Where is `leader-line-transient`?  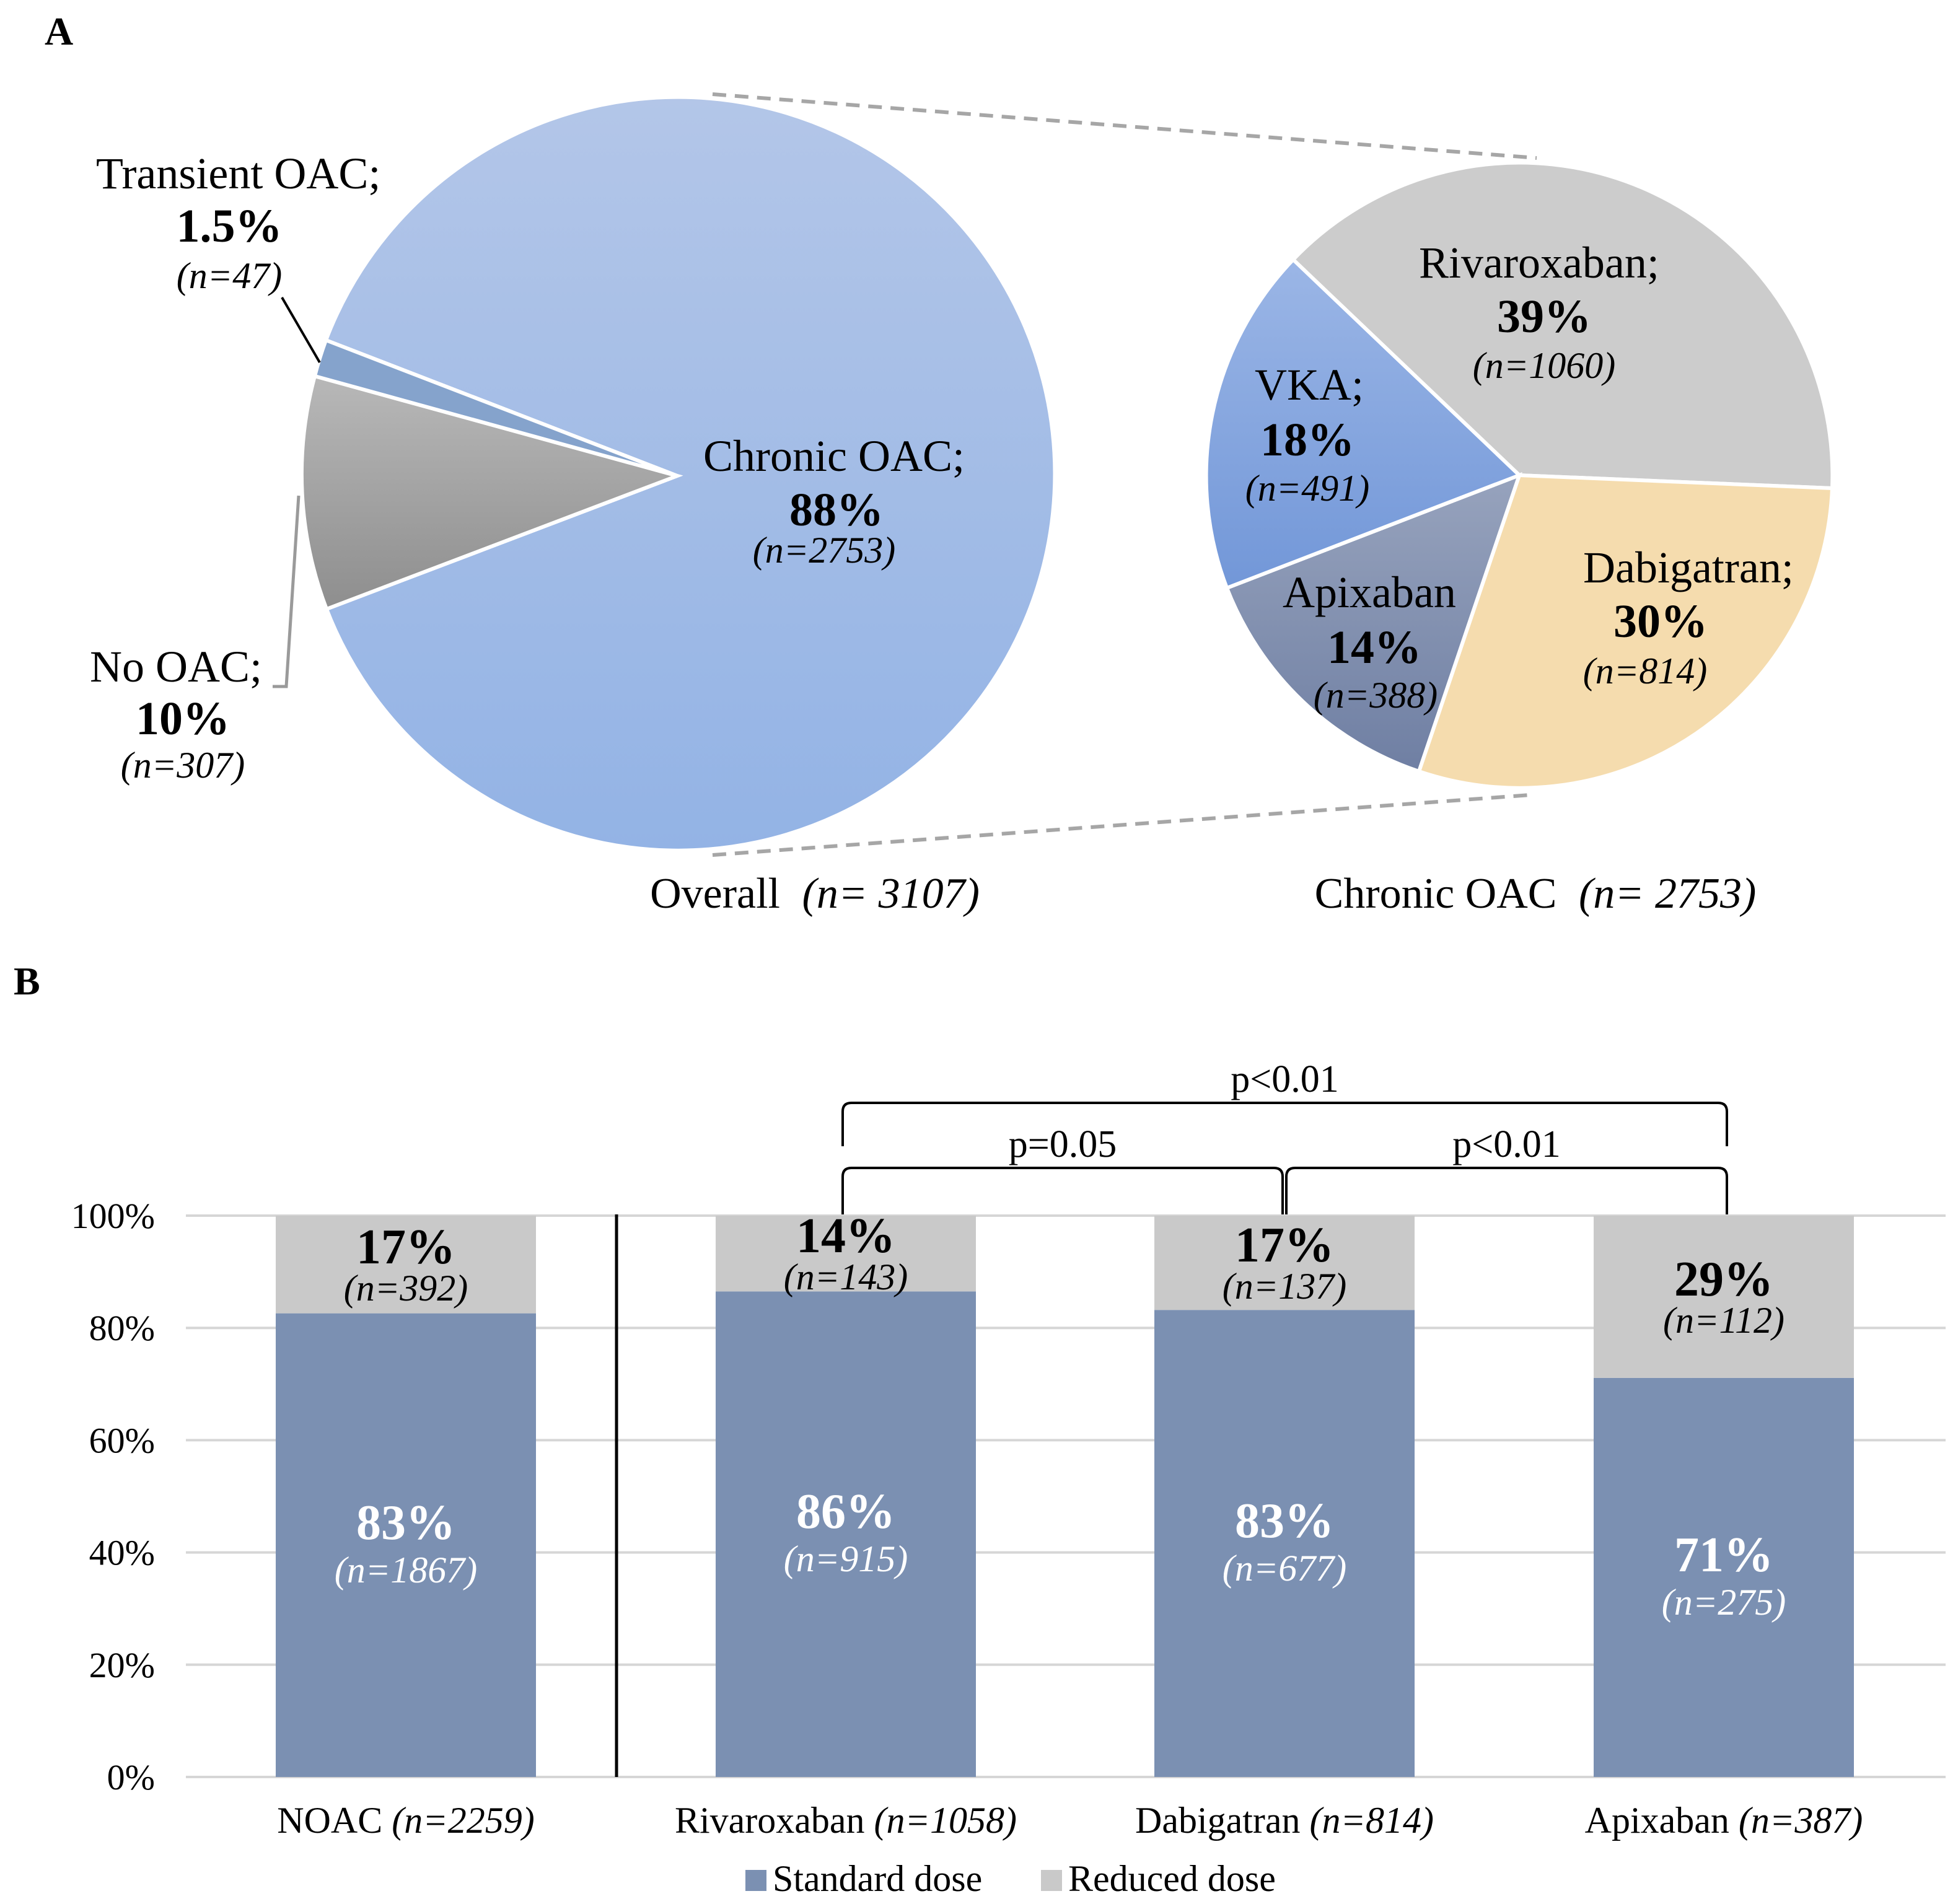 leader-line-transient is located at coordinates (301, 330).